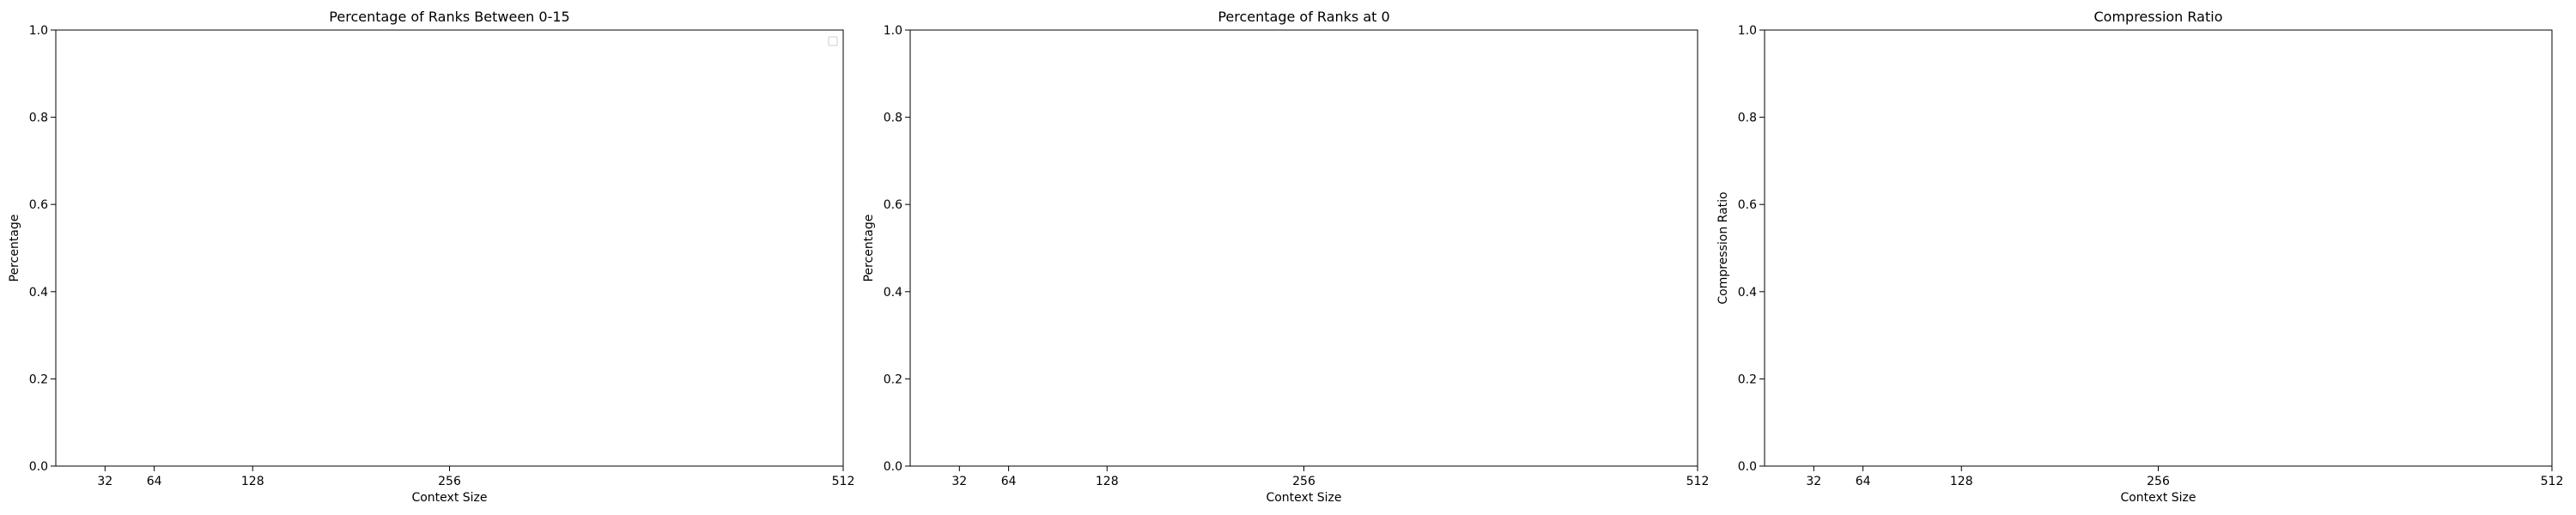 The image size is (2576, 515). I want to click on chart-title: Percentage of Ranks at 0, so click(1303, 17).